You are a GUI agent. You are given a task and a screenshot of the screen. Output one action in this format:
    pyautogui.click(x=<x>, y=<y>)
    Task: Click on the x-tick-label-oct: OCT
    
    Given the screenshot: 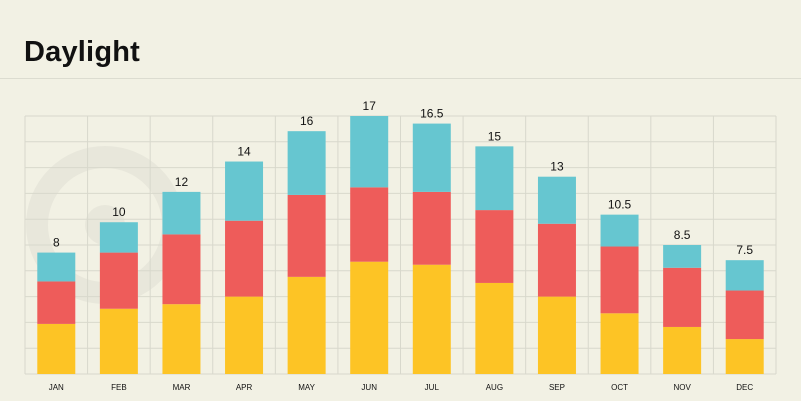 What is the action you would take?
    pyautogui.click(x=619, y=387)
    